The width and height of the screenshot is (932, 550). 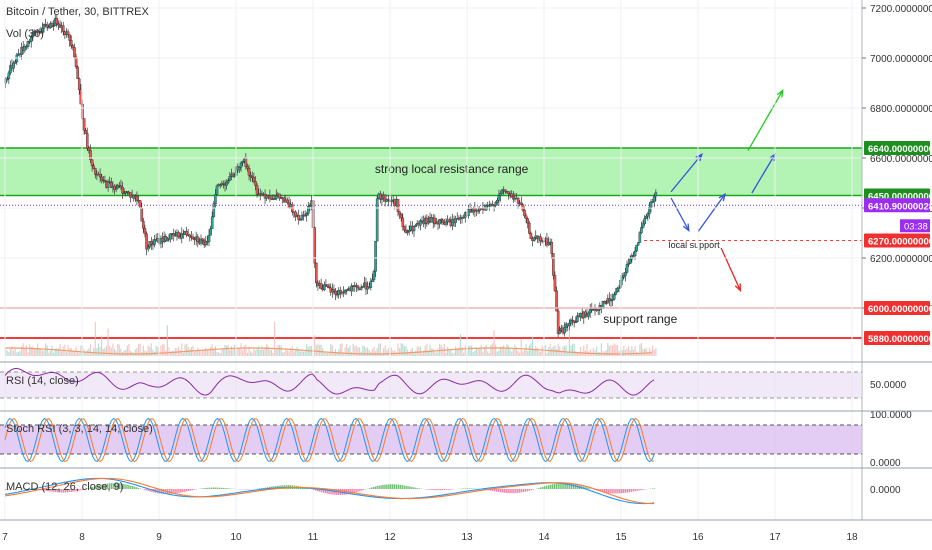 What do you see at coordinates (456, 439) in the screenshot?
I see `stoch-rsi-pane: 100.0000 0.0000` at bounding box center [456, 439].